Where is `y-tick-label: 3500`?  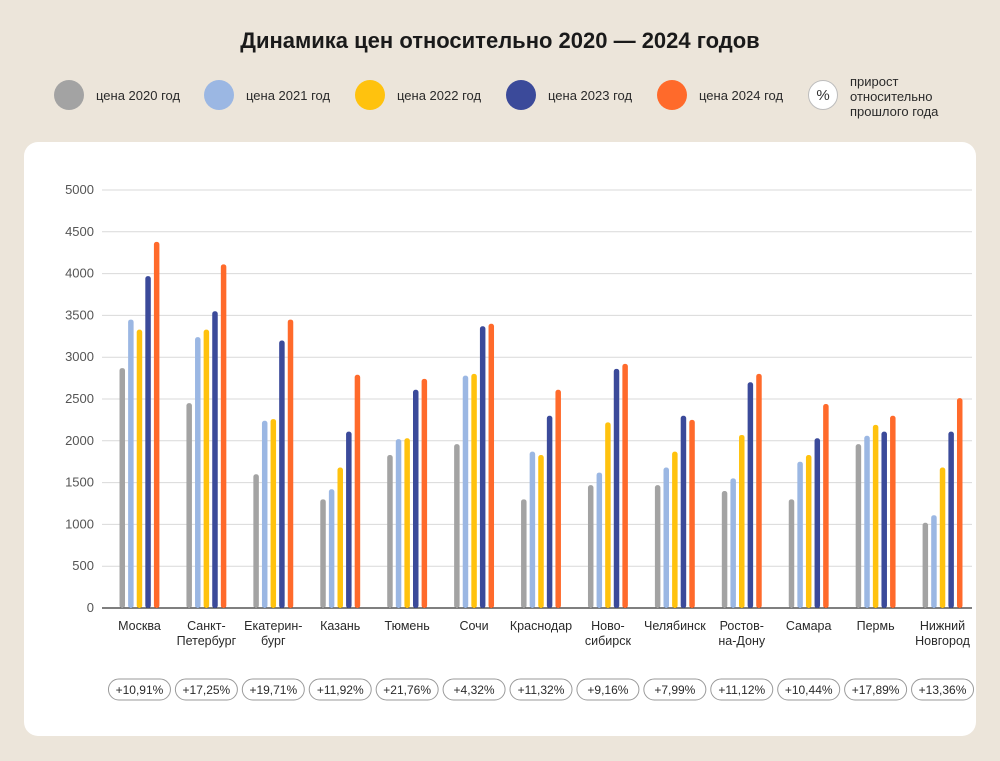 y-tick-label: 3500 is located at coordinates (79, 314).